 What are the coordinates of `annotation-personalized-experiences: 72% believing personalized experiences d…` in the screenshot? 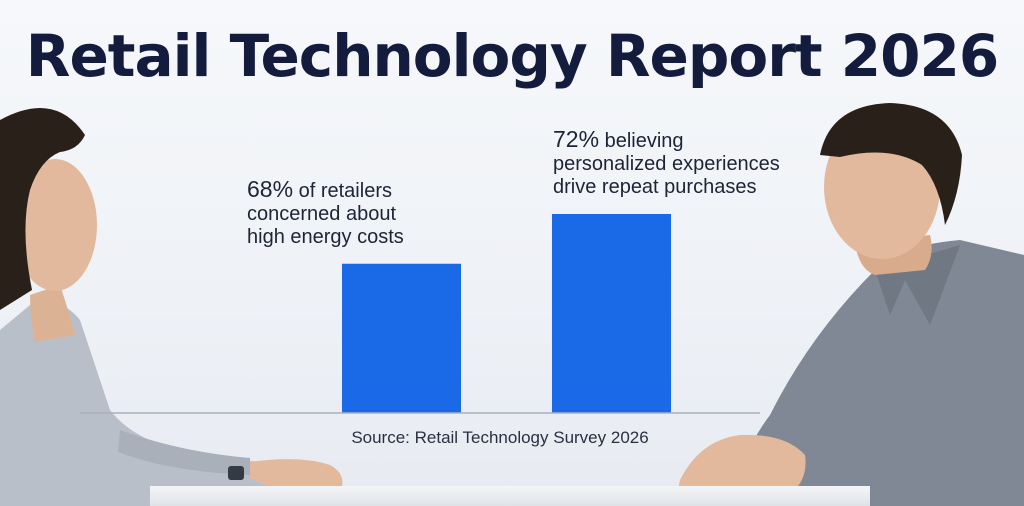 It's located at (688, 163).